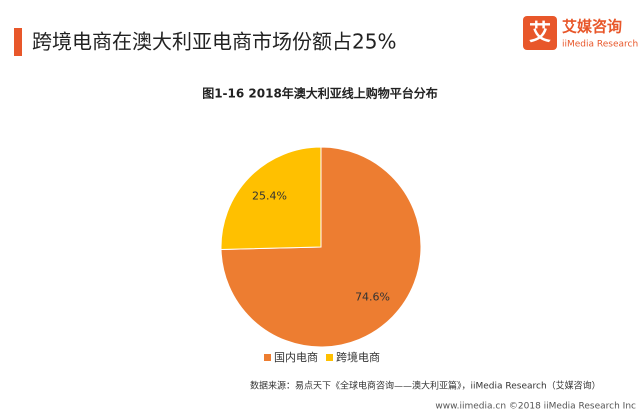 This screenshot has height=416, width=640. I want to click on page-title: 跨境电商在澳大利亚电商市场份额占25%, so click(214, 42).